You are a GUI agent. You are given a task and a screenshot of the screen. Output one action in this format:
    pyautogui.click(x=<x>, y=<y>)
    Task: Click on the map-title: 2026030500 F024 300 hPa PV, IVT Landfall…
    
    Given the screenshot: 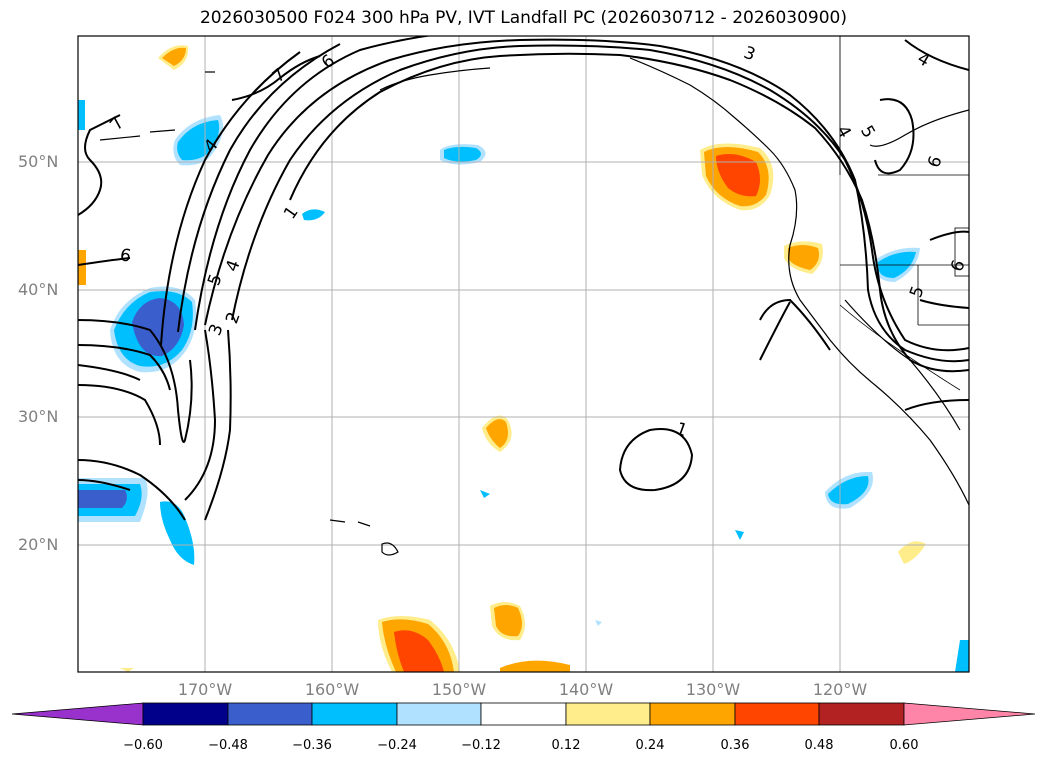 What is the action you would take?
    pyautogui.click(x=523, y=18)
    